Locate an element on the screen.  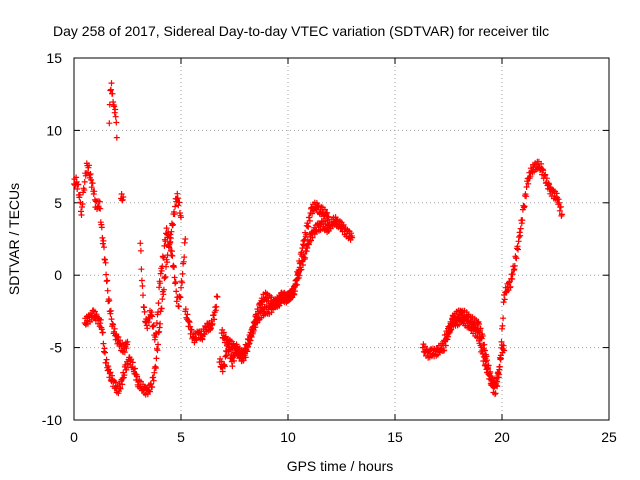
x-tick-label: 25 is located at coordinates (609, 437).